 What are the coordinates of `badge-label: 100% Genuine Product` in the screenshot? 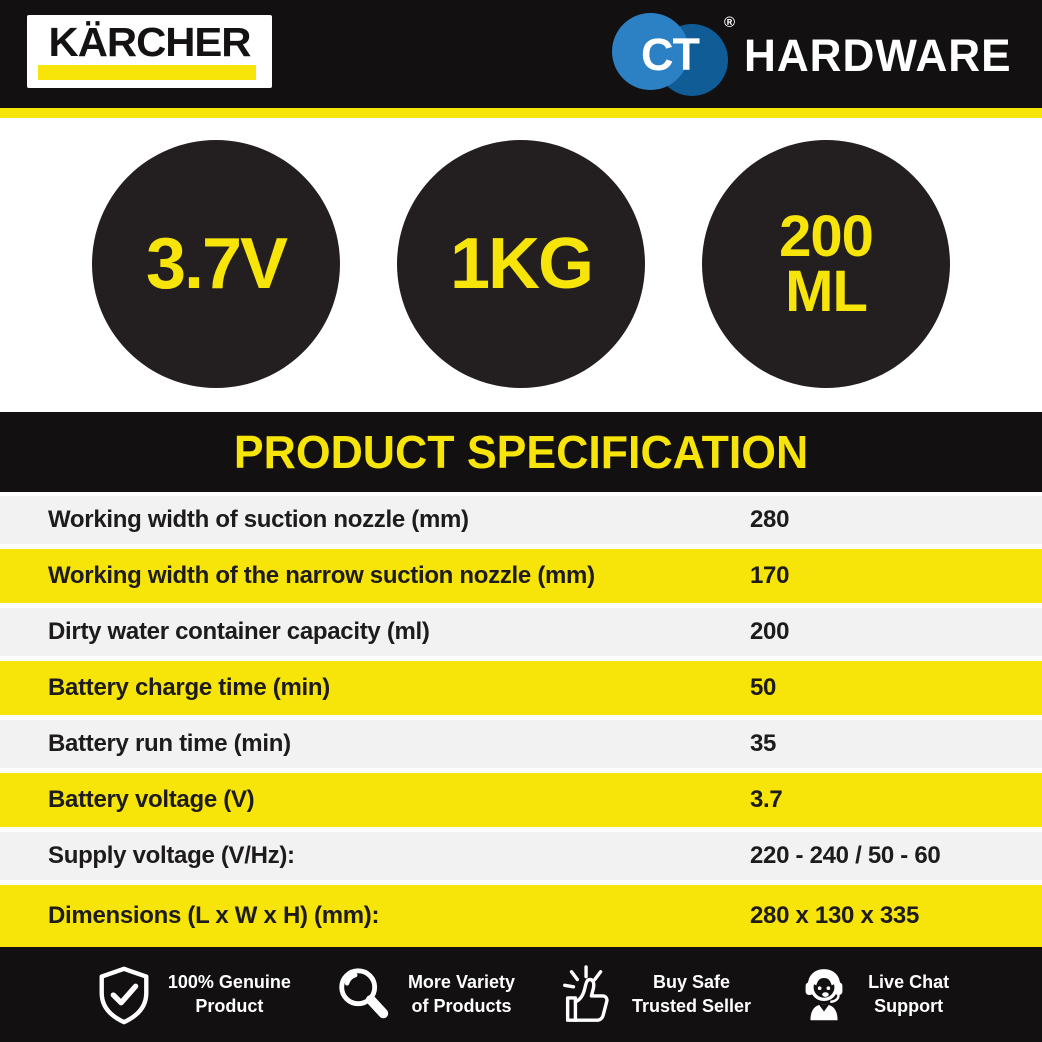 It's located at (229, 994).